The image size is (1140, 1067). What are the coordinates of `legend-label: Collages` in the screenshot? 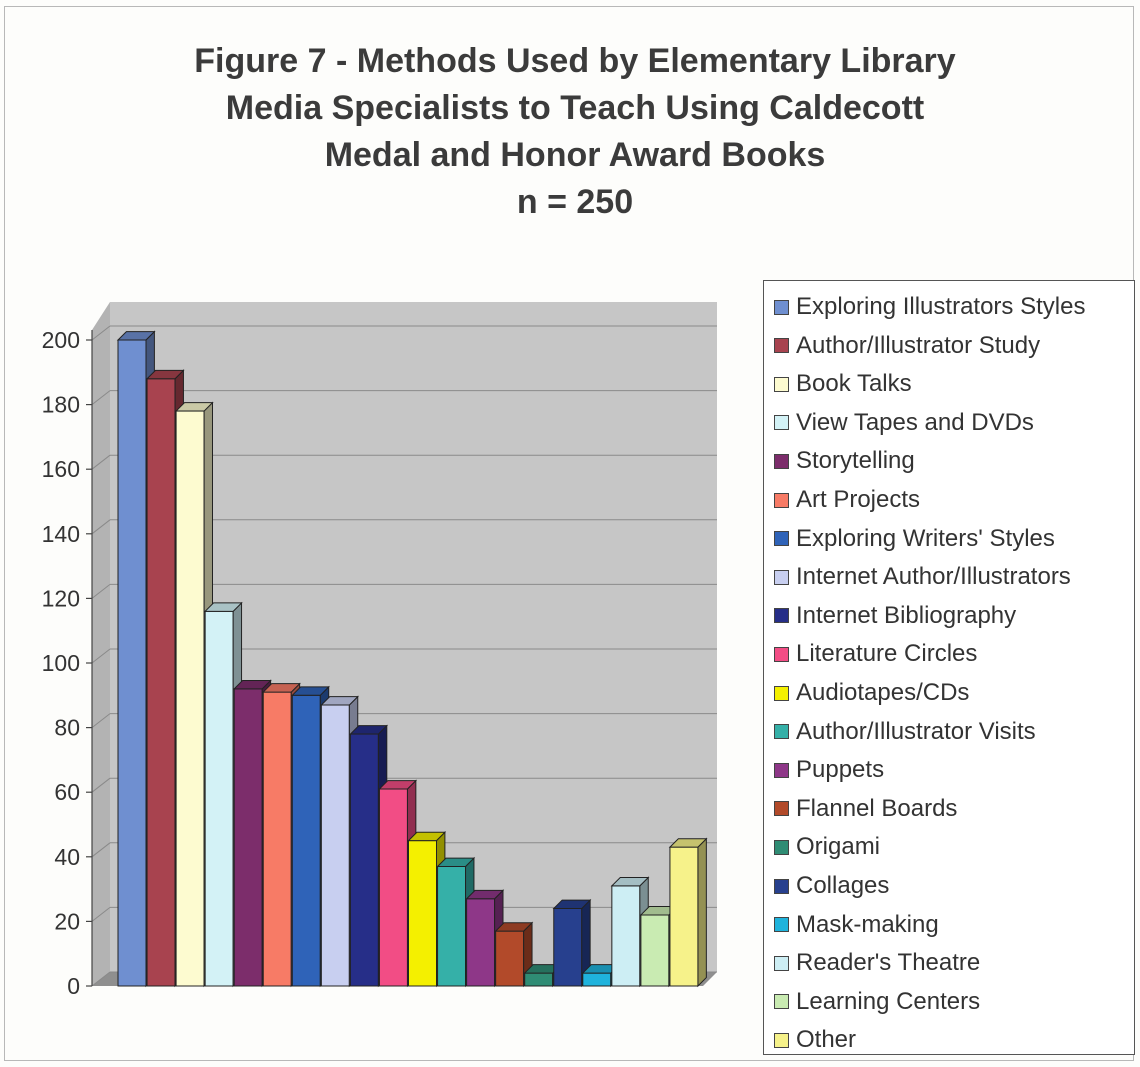 It's located at (843, 885).